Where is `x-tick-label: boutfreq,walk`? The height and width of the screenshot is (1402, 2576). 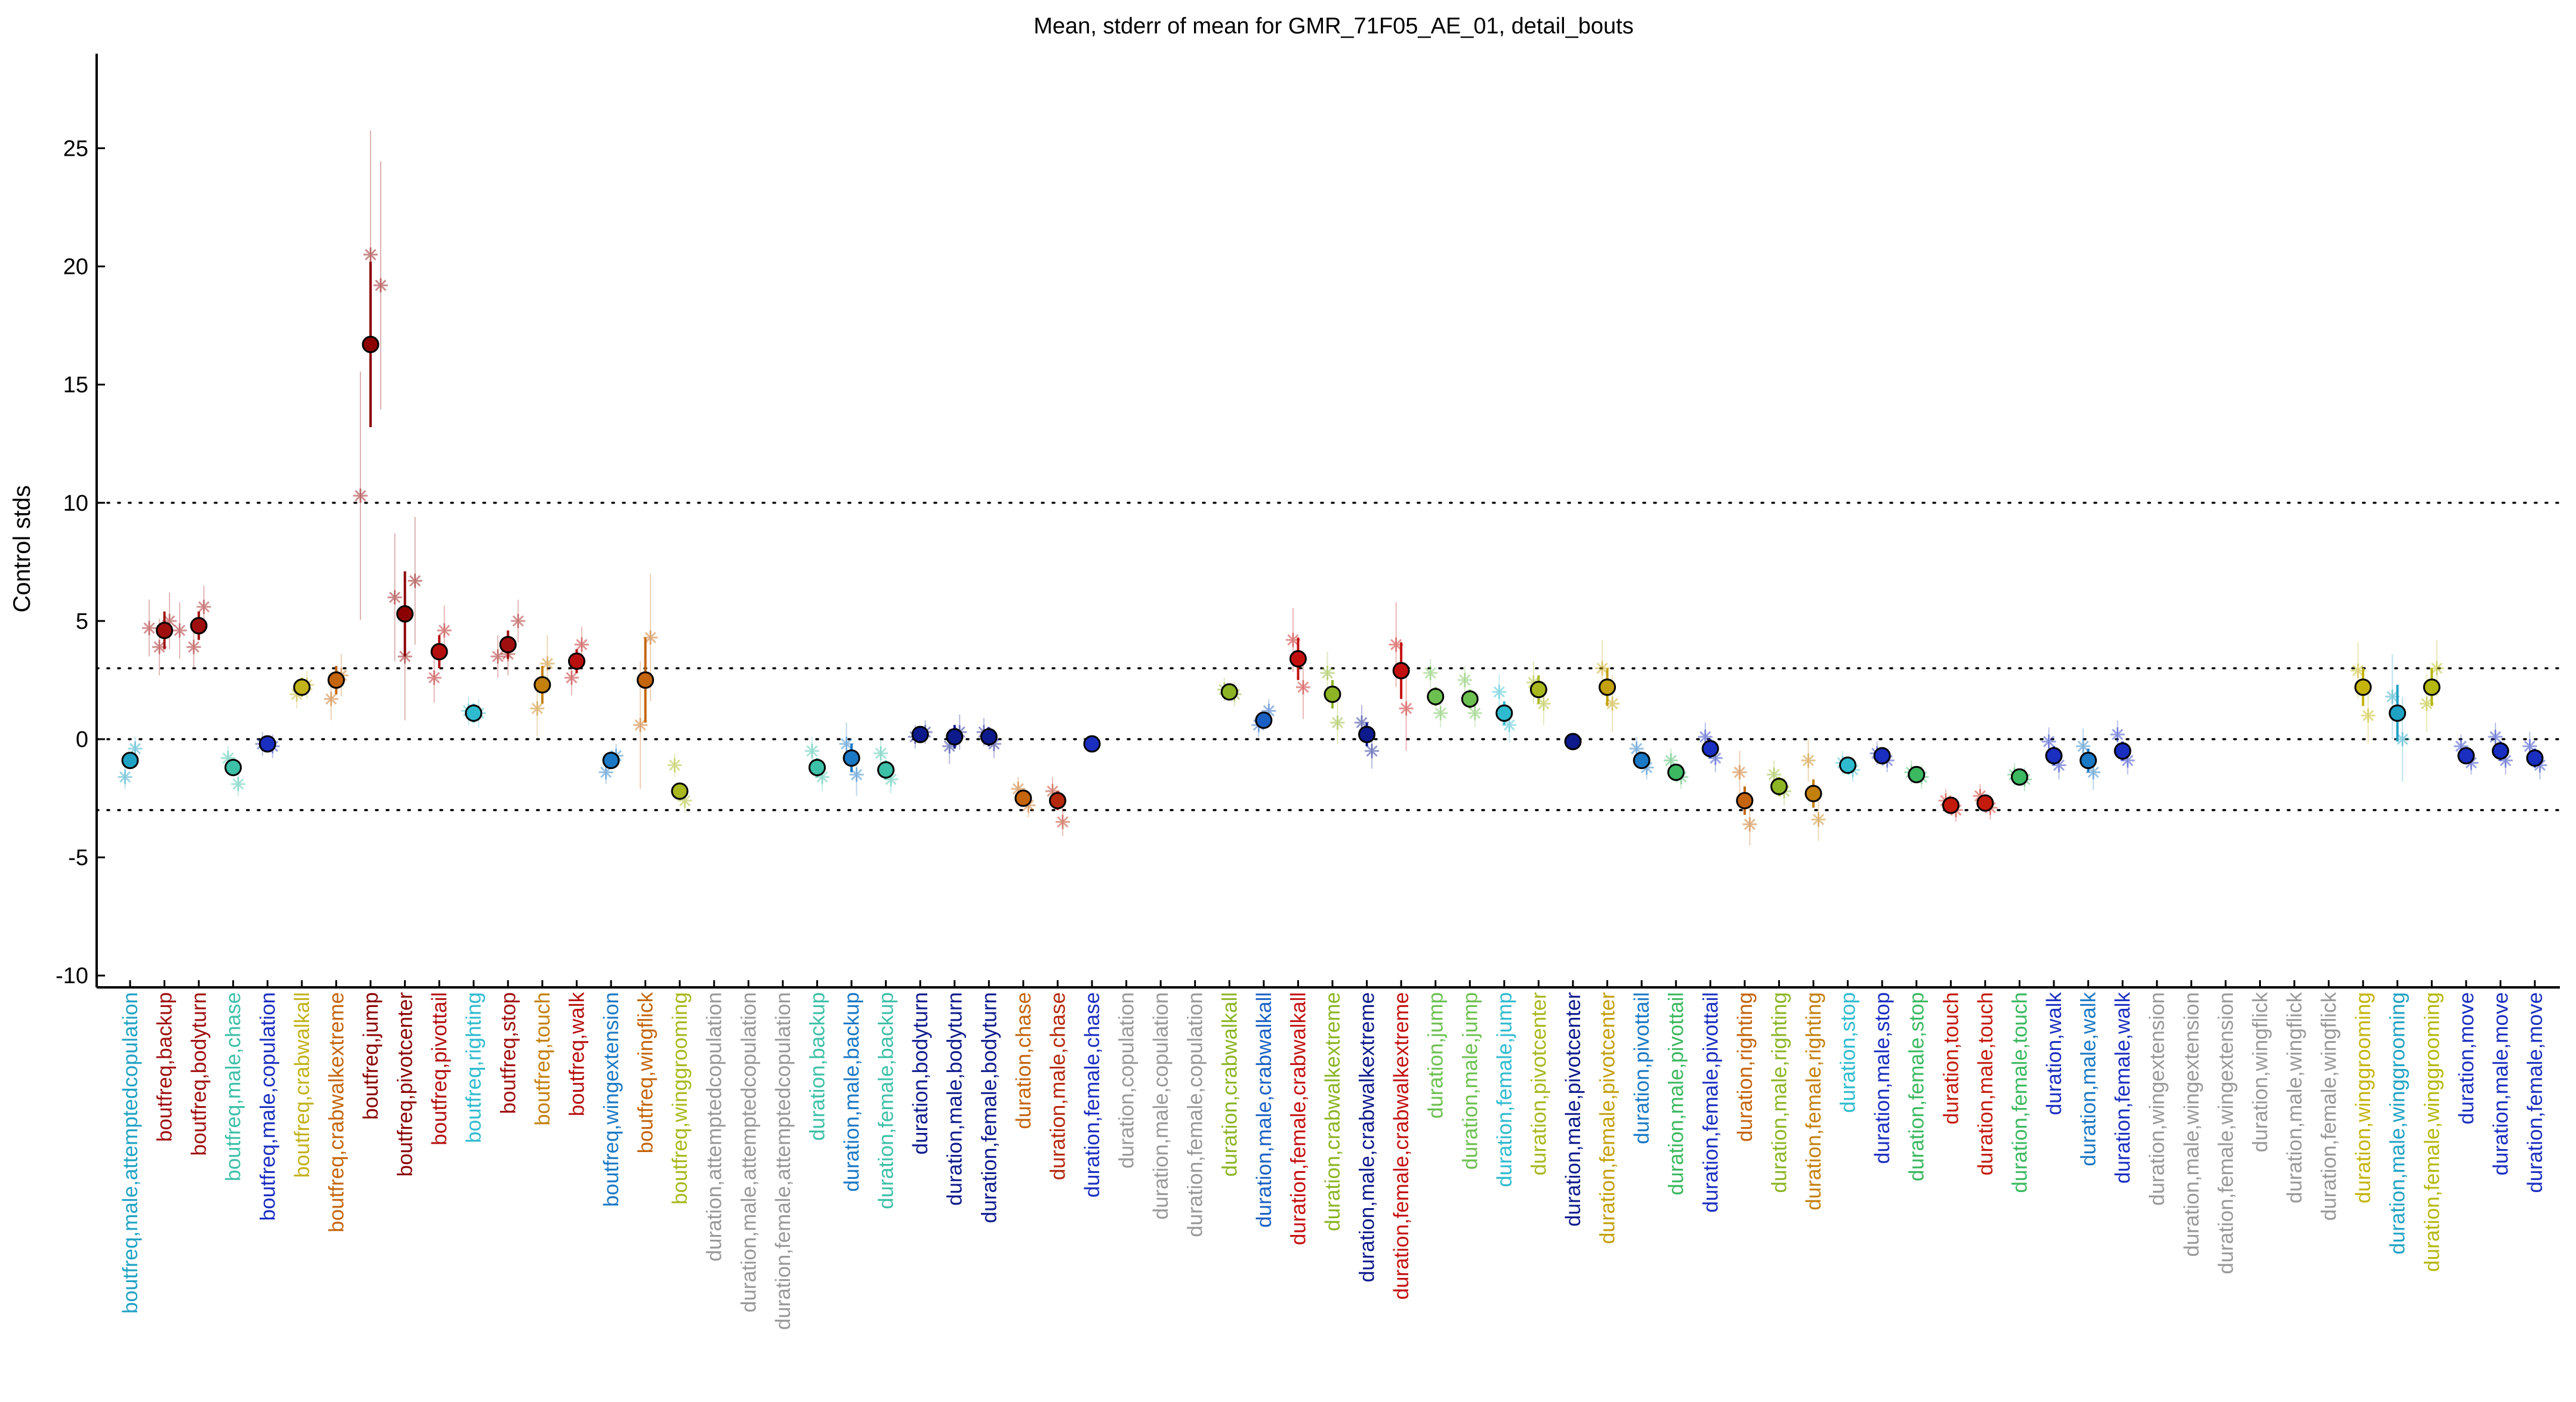 x-tick-label: boutfreq,walk is located at coordinates (576, 1055).